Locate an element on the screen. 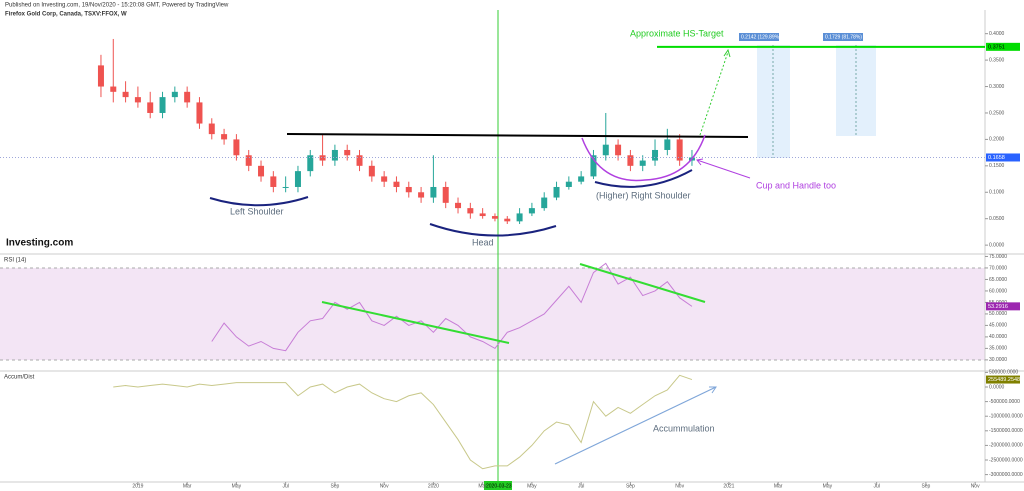  y-tick-label: -1500000.0000 is located at coordinates (1006, 431).